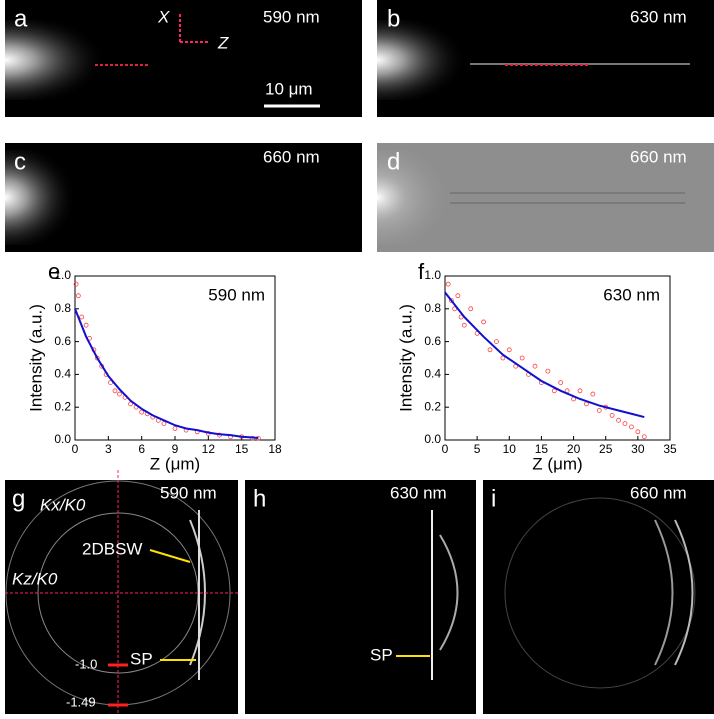 The width and height of the screenshot is (714, 719). I want to click on panel-h: h 630 nm SP, so click(360, 597).